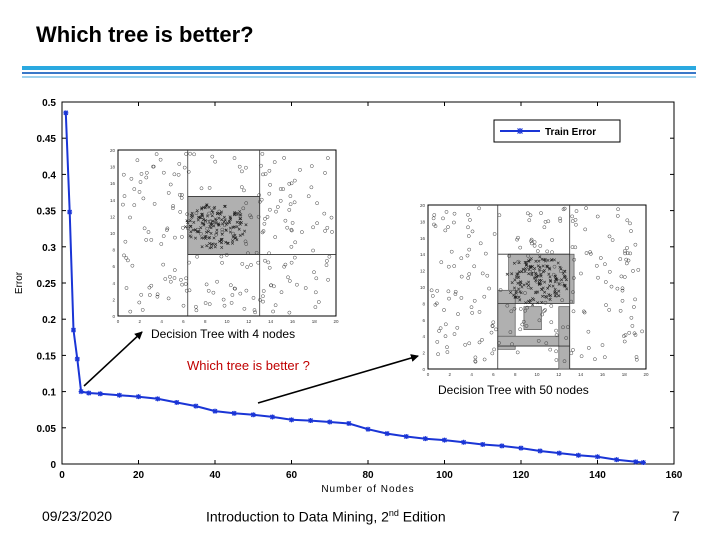  What do you see at coordinates (47, 429) in the screenshot?
I see `y-tick-label: 0.05` at bounding box center [47, 429].